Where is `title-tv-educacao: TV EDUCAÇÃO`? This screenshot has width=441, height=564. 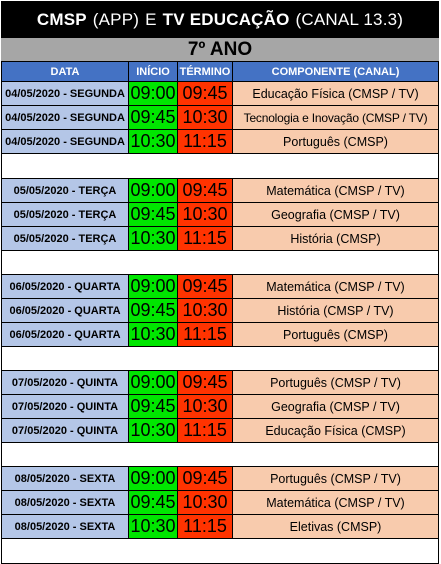
title-tv-educacao: TV EDUCAÇÃO is located at coordinates (226, 19).